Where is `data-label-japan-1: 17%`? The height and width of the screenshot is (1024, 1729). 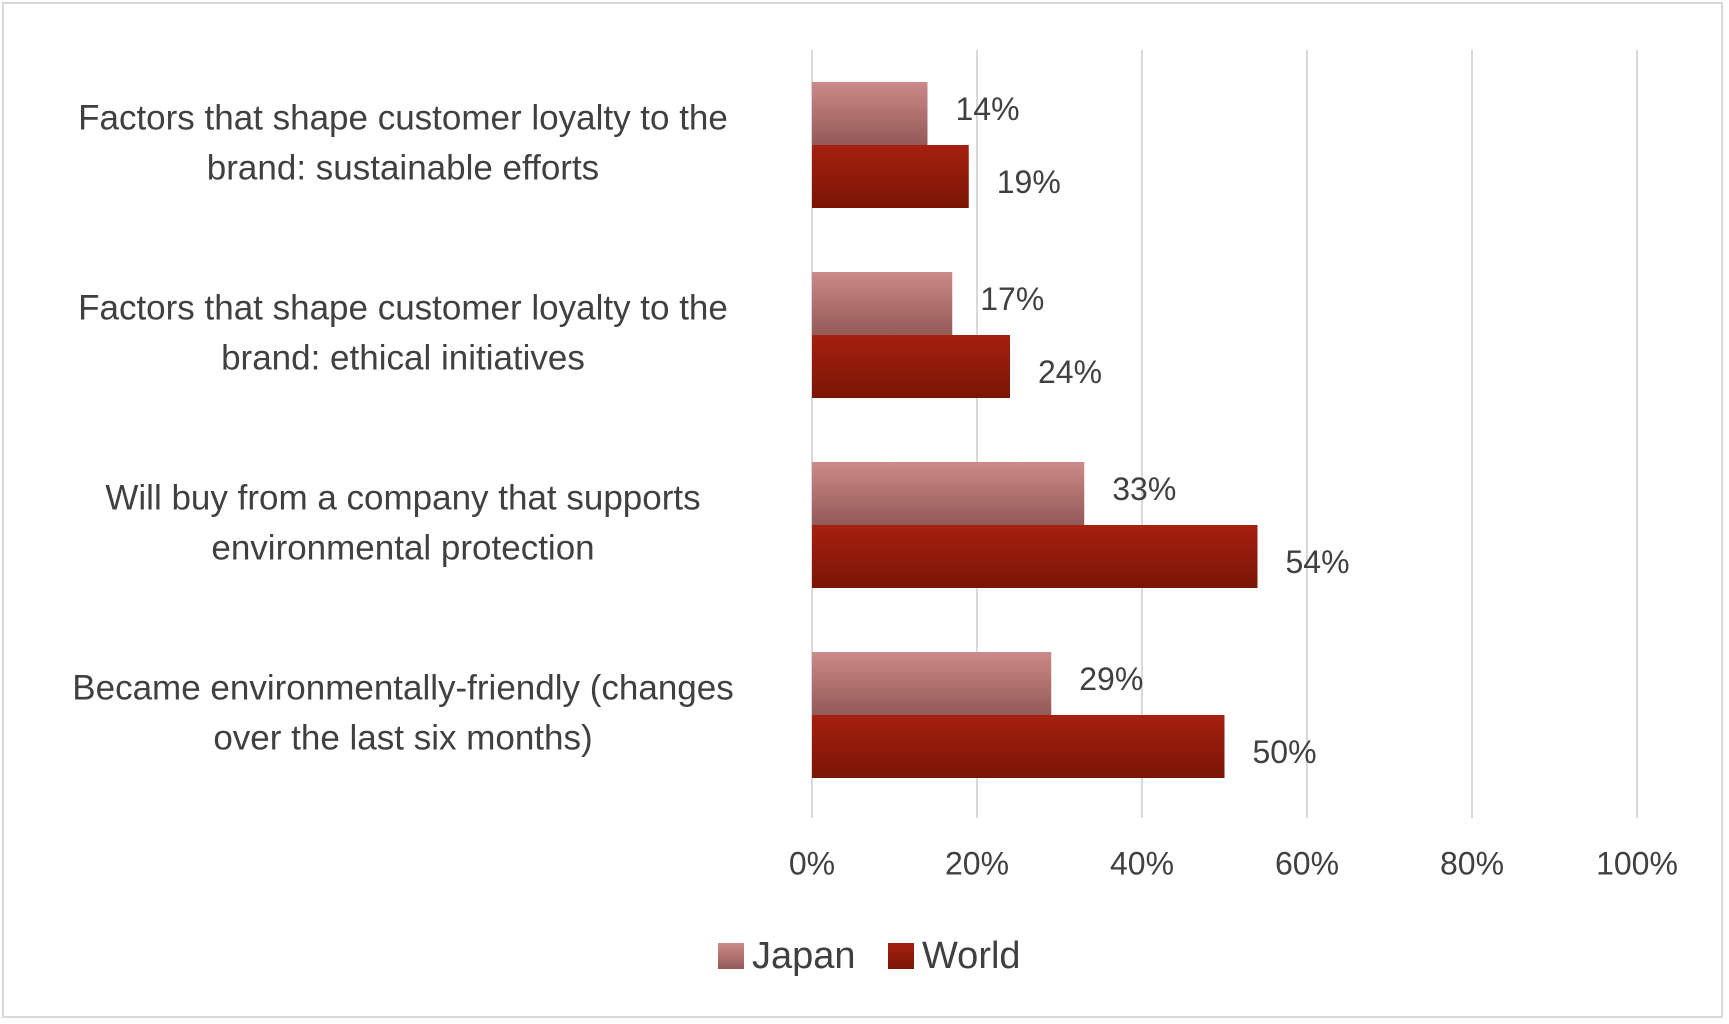
data-label-japan-1: 17% is located at coordinates (1012, 299).